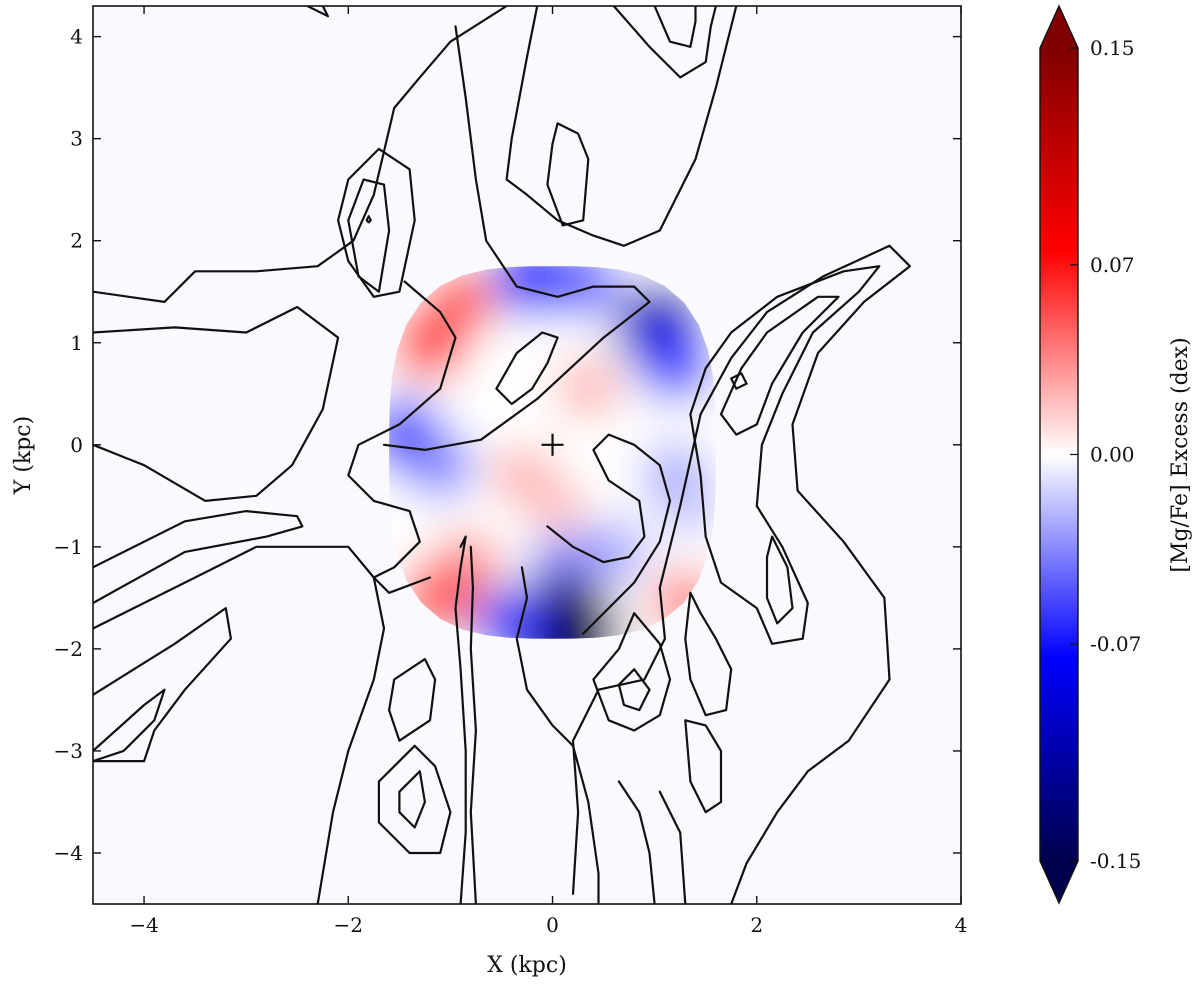  I want to click on colorbar-tick-label: -0.15, so click(1115, 861).